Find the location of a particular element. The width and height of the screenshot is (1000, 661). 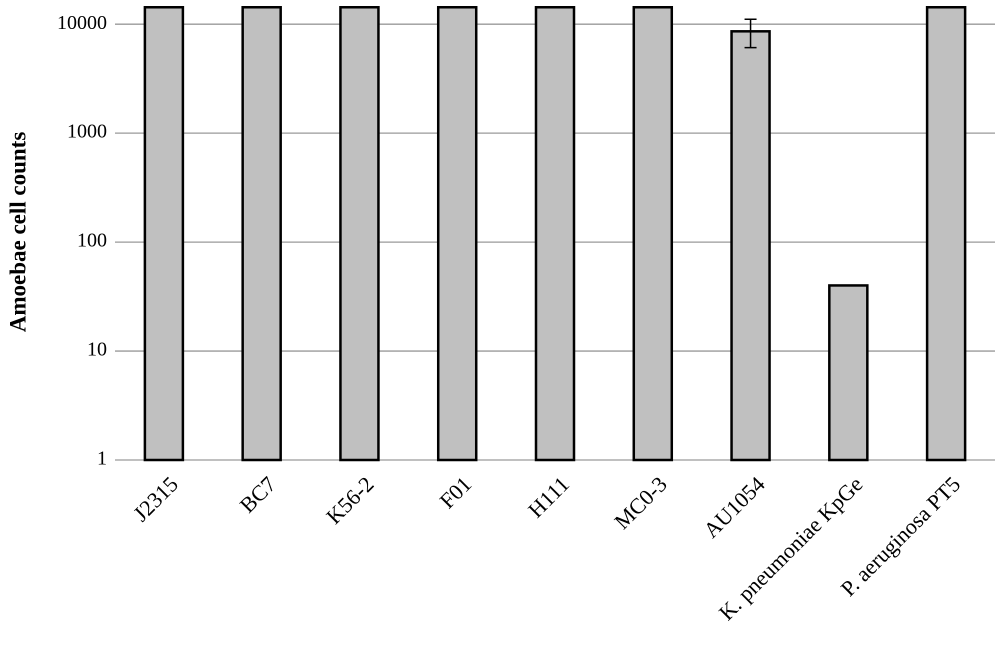

x-tick-label: H111 is located at coordinates (548, 496).